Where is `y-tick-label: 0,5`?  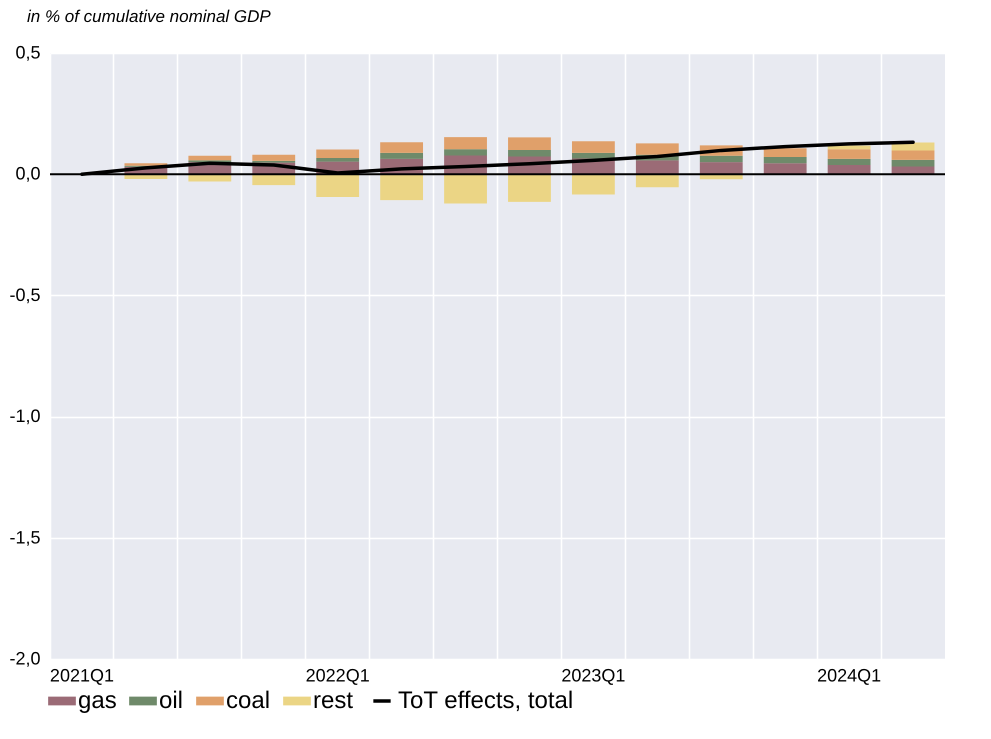 y-tick-label: 0,5 is located at coordinates (27, 52).